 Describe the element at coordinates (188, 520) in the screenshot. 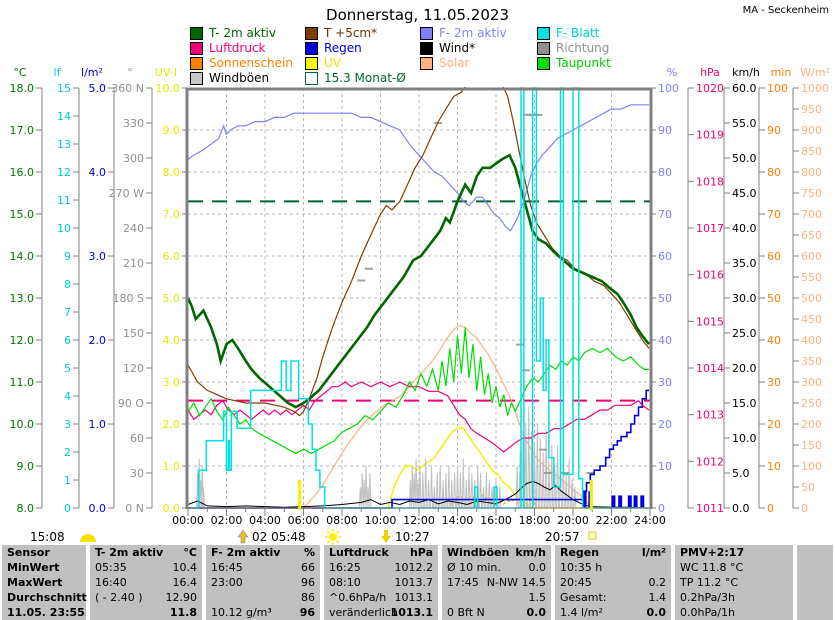

I see `svg-text: 00:00` at that location.